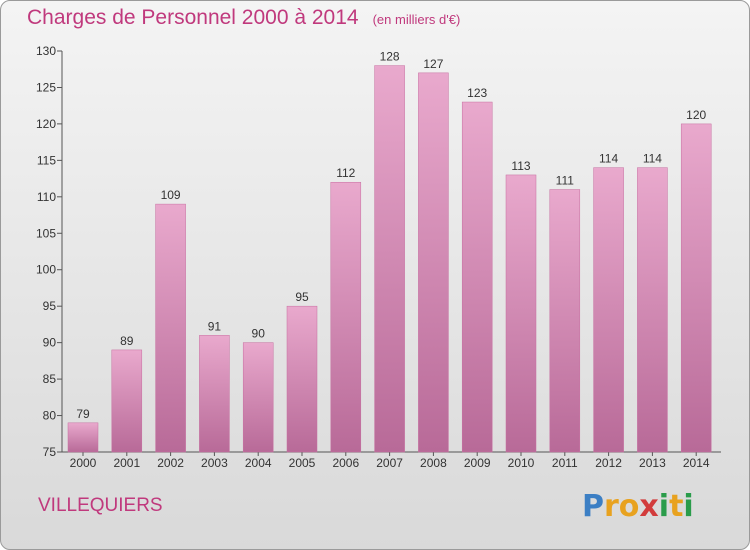 This screenshot has height=550, width=750. Describe the element at coordinates (520, 166) in the screenshot. I see `bar-value-label: 113` at that location.